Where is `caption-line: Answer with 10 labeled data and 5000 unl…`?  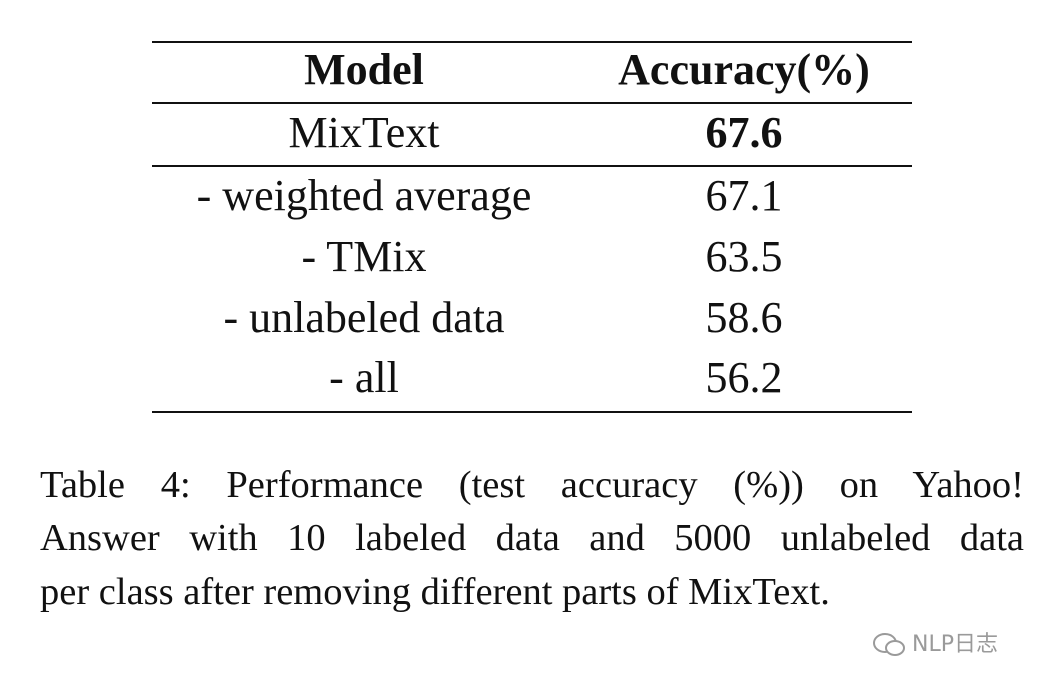
caption-line: Answer with 10 labeled data and 5000 unl… is located at coordinates (532, 538).